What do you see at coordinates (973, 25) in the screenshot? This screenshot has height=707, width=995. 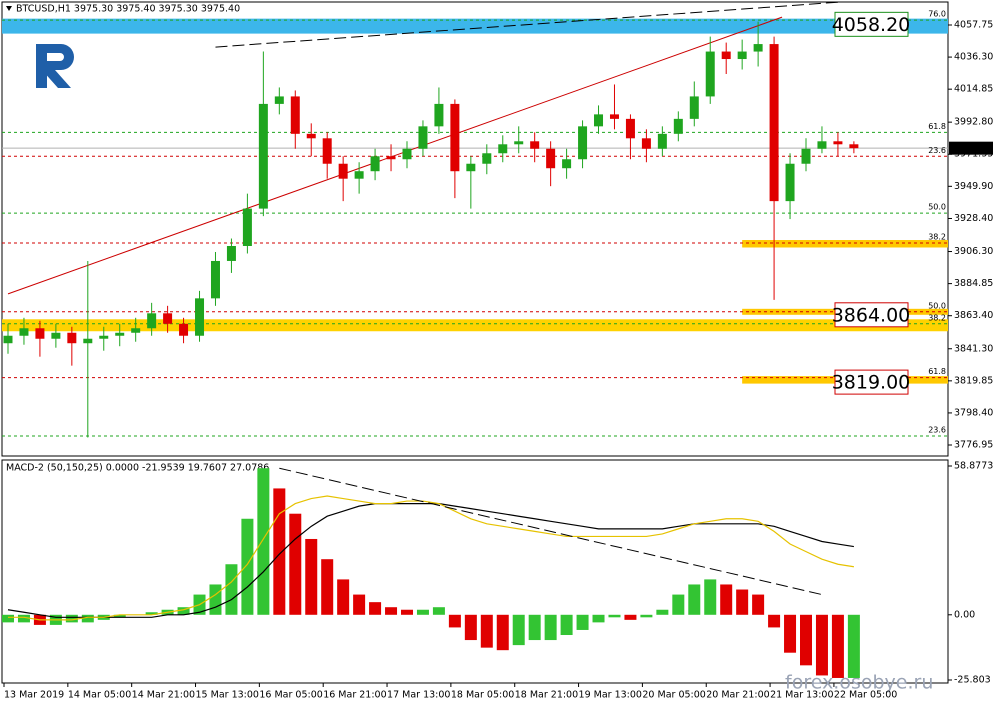 I see `y-tick-label: 4057.75` at bounding box center [973, 25].